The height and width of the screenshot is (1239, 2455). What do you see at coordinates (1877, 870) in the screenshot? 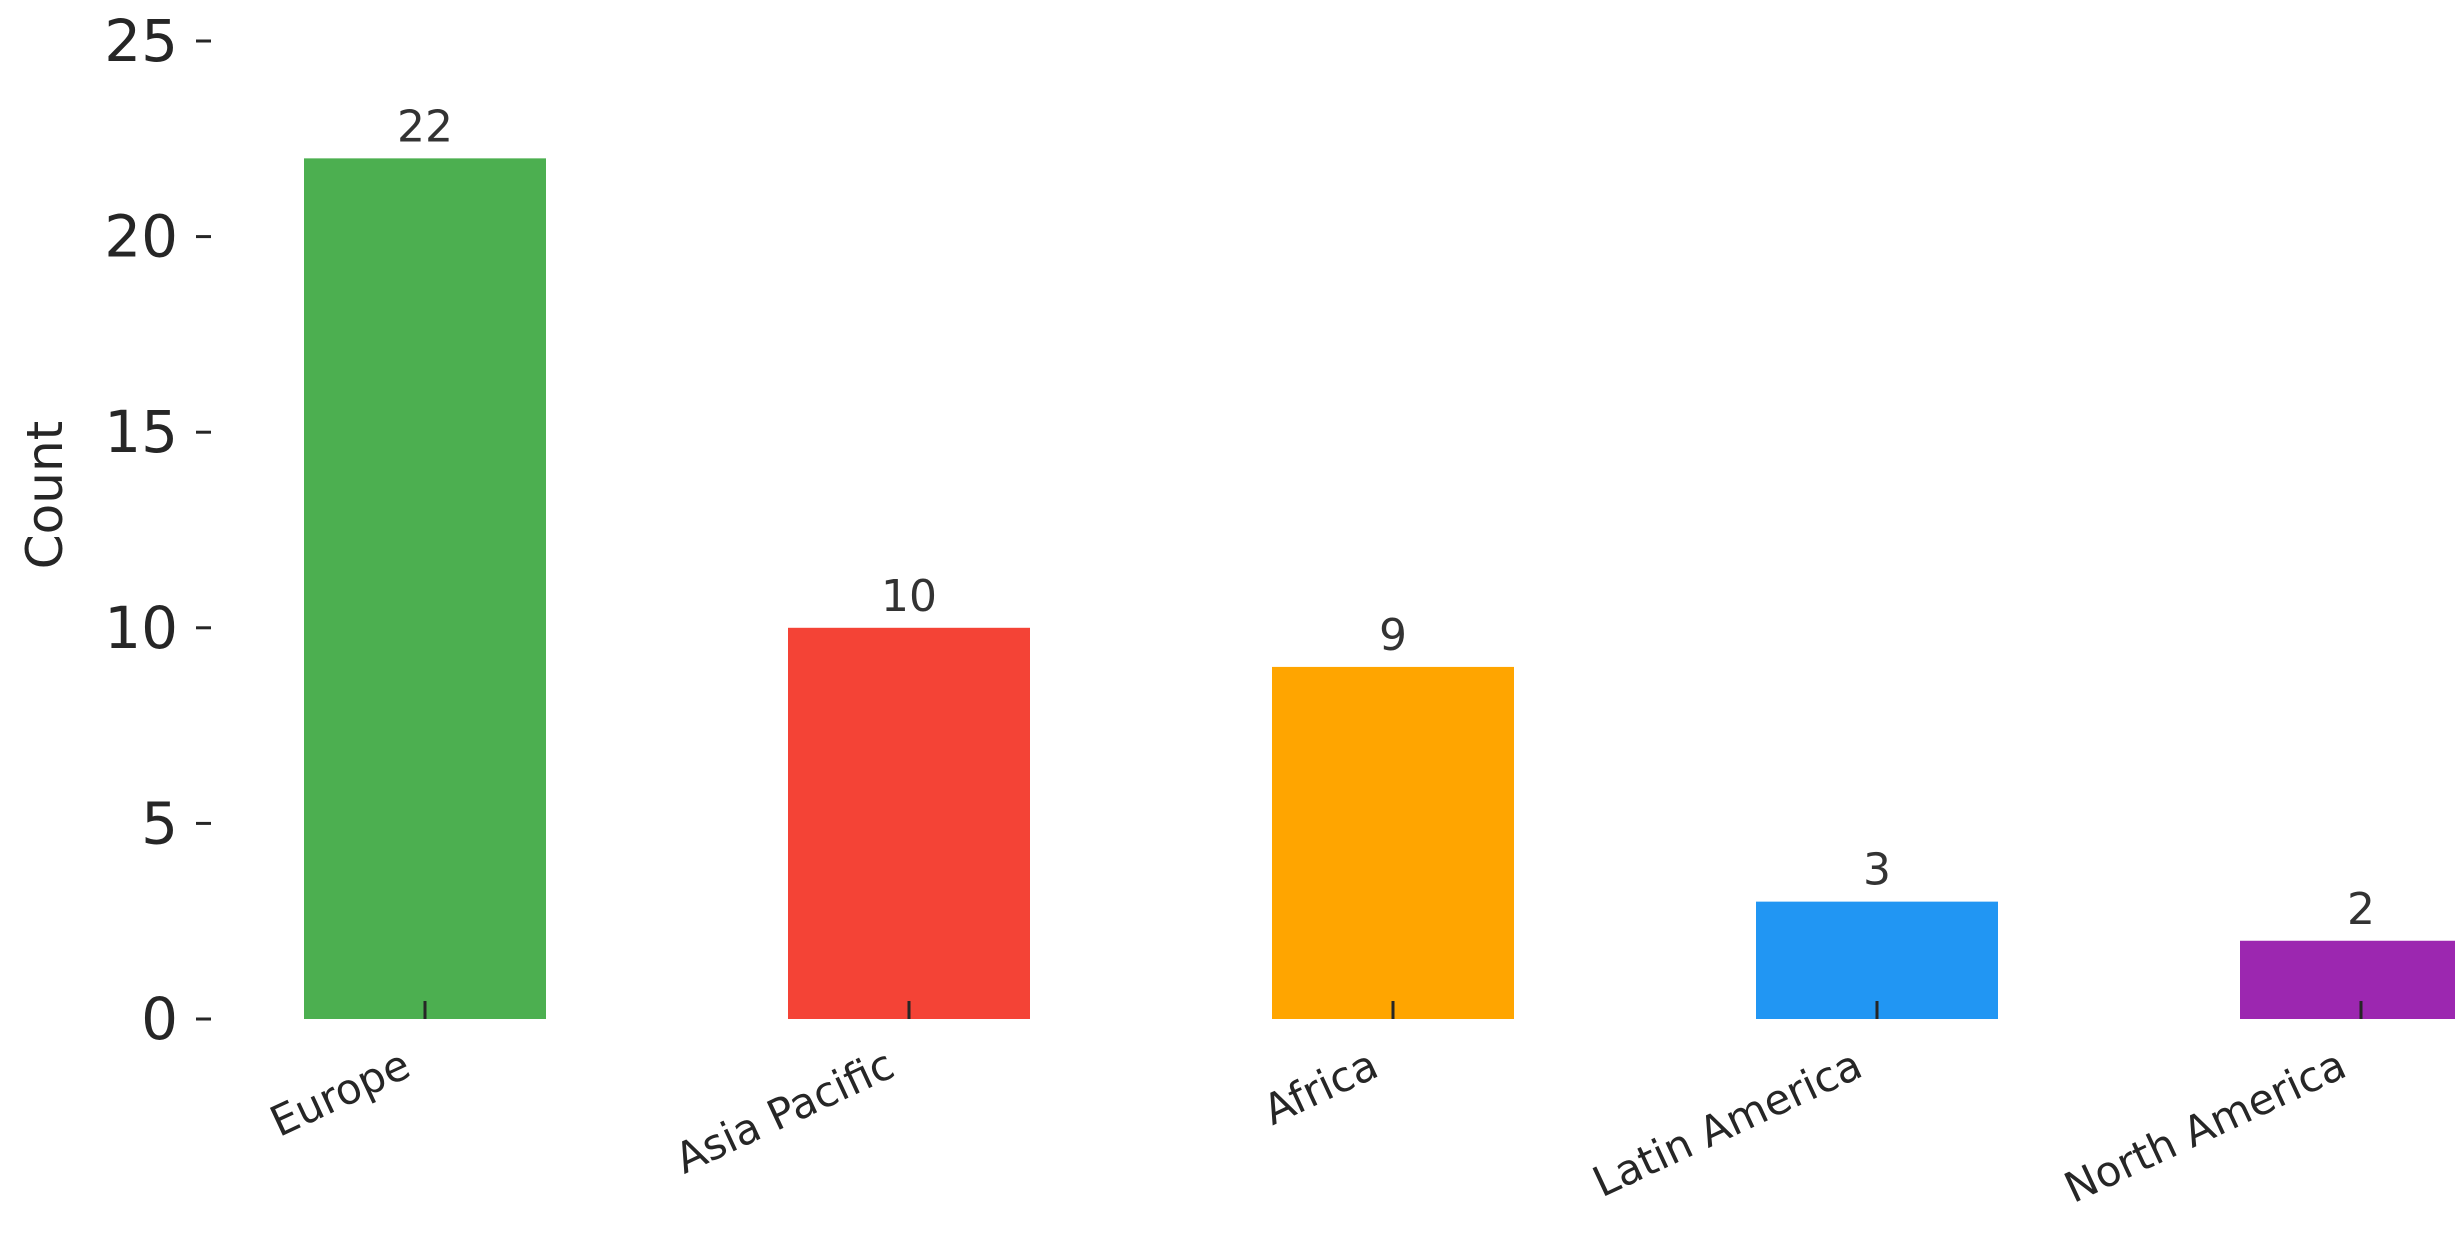
I see `bar-value-label: 3` at bounding box center [1877, 870].